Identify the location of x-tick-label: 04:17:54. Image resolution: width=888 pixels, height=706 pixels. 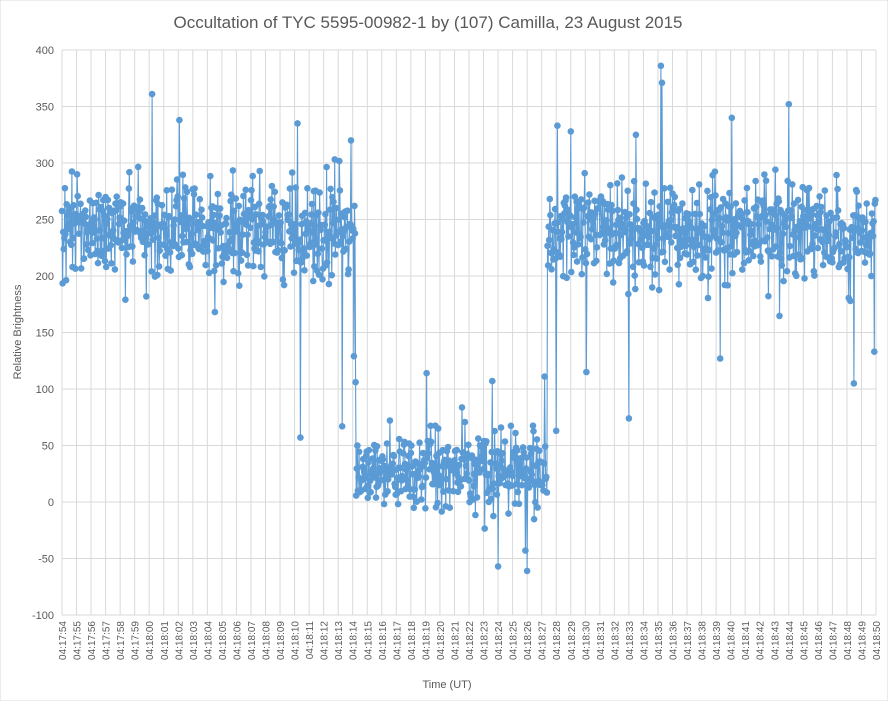
(63, 640).